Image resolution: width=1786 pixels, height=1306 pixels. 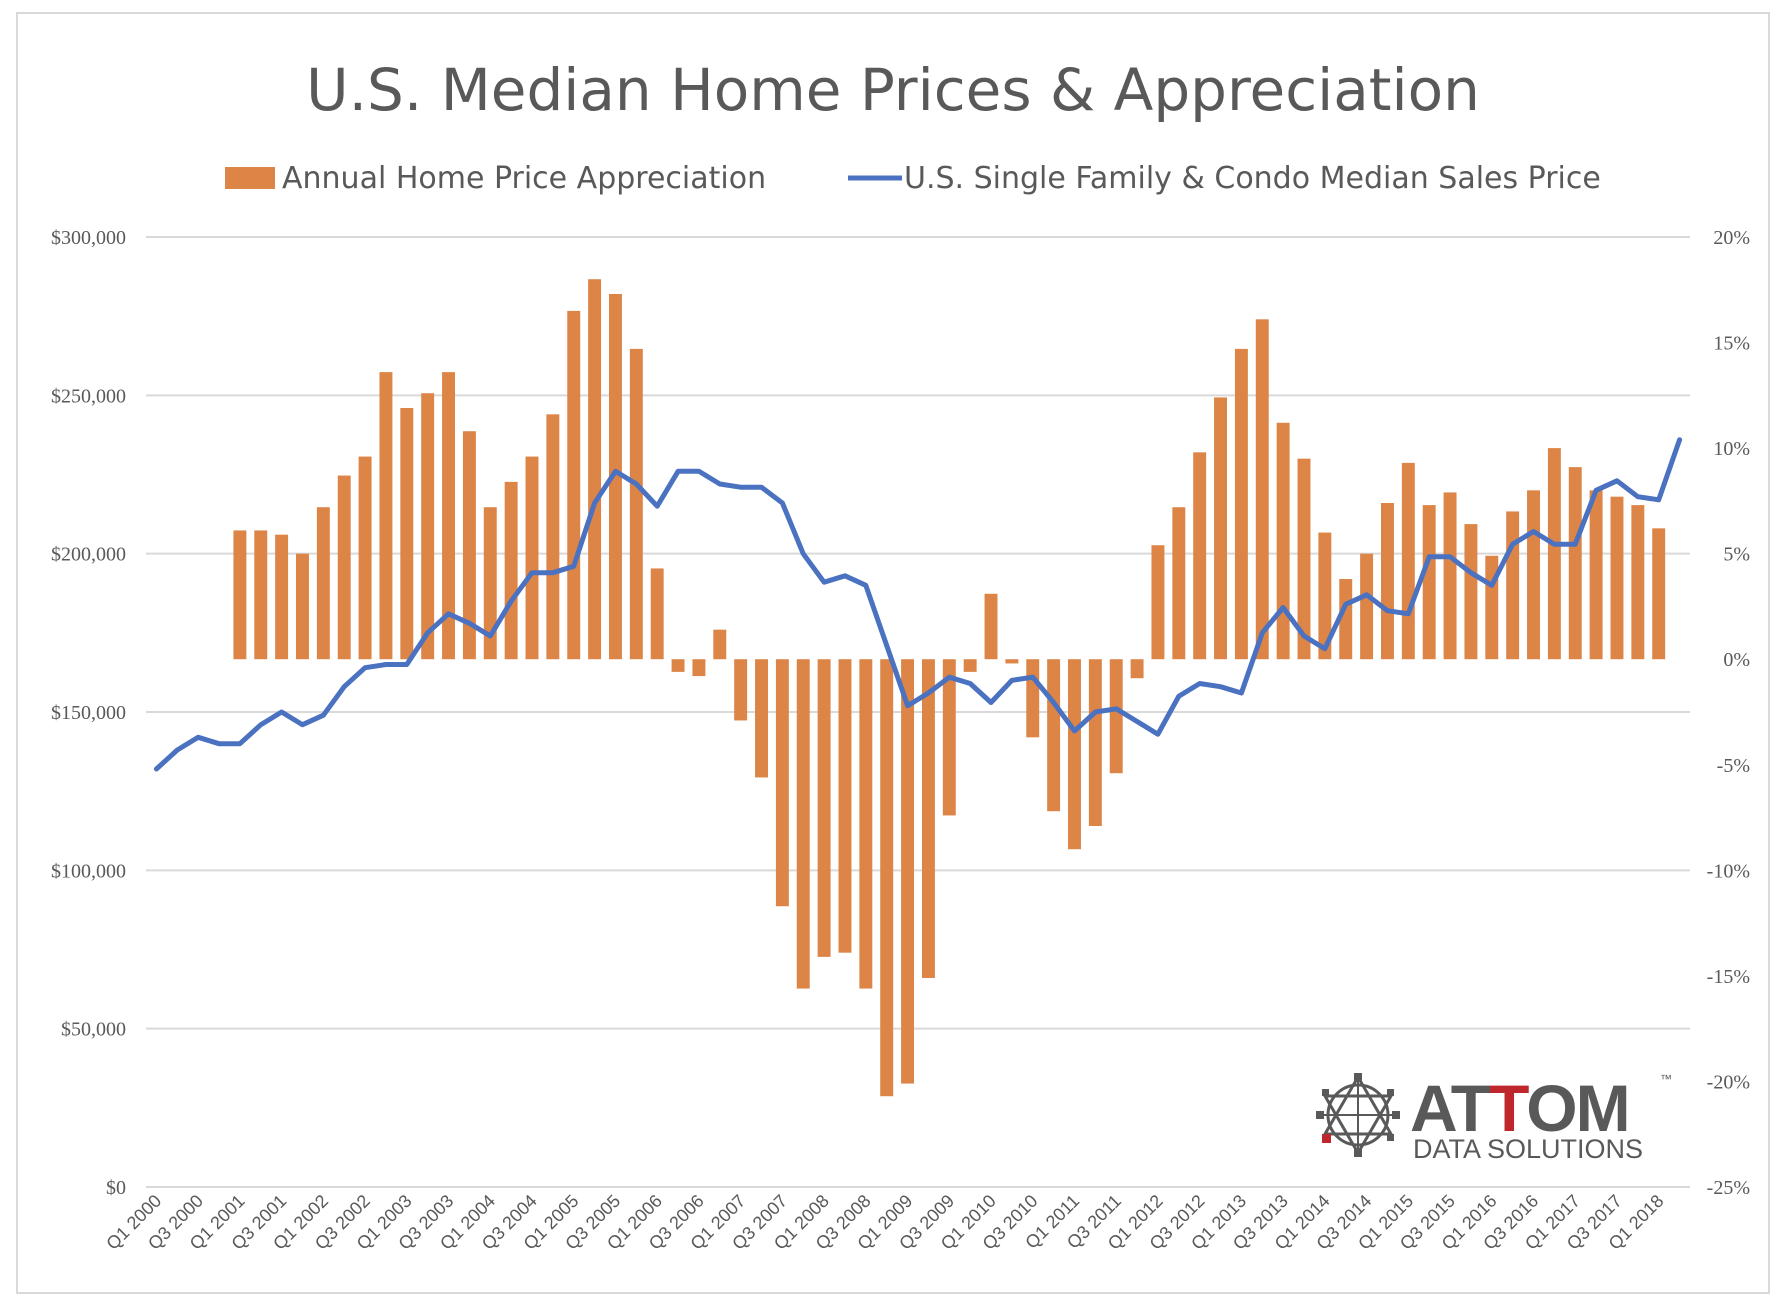 I want to click on legend-swatch-bars, so click(x=250, y=178).